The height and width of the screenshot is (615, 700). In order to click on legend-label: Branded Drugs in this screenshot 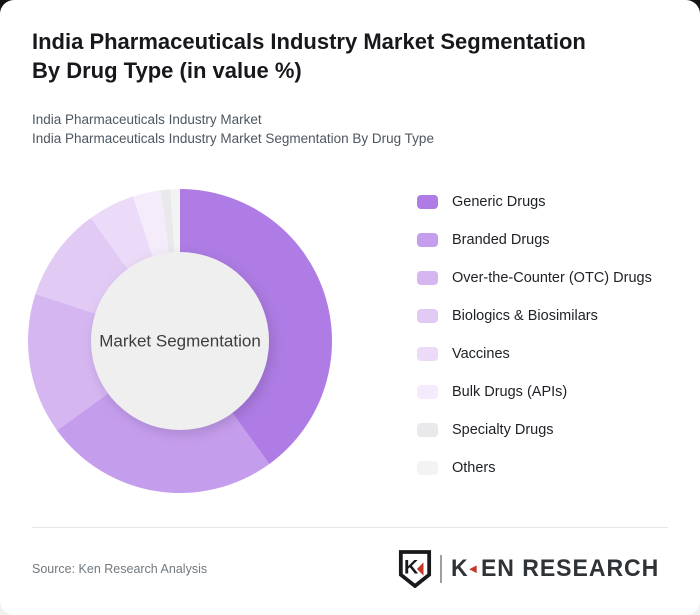, I will do `click(501, 239)`.